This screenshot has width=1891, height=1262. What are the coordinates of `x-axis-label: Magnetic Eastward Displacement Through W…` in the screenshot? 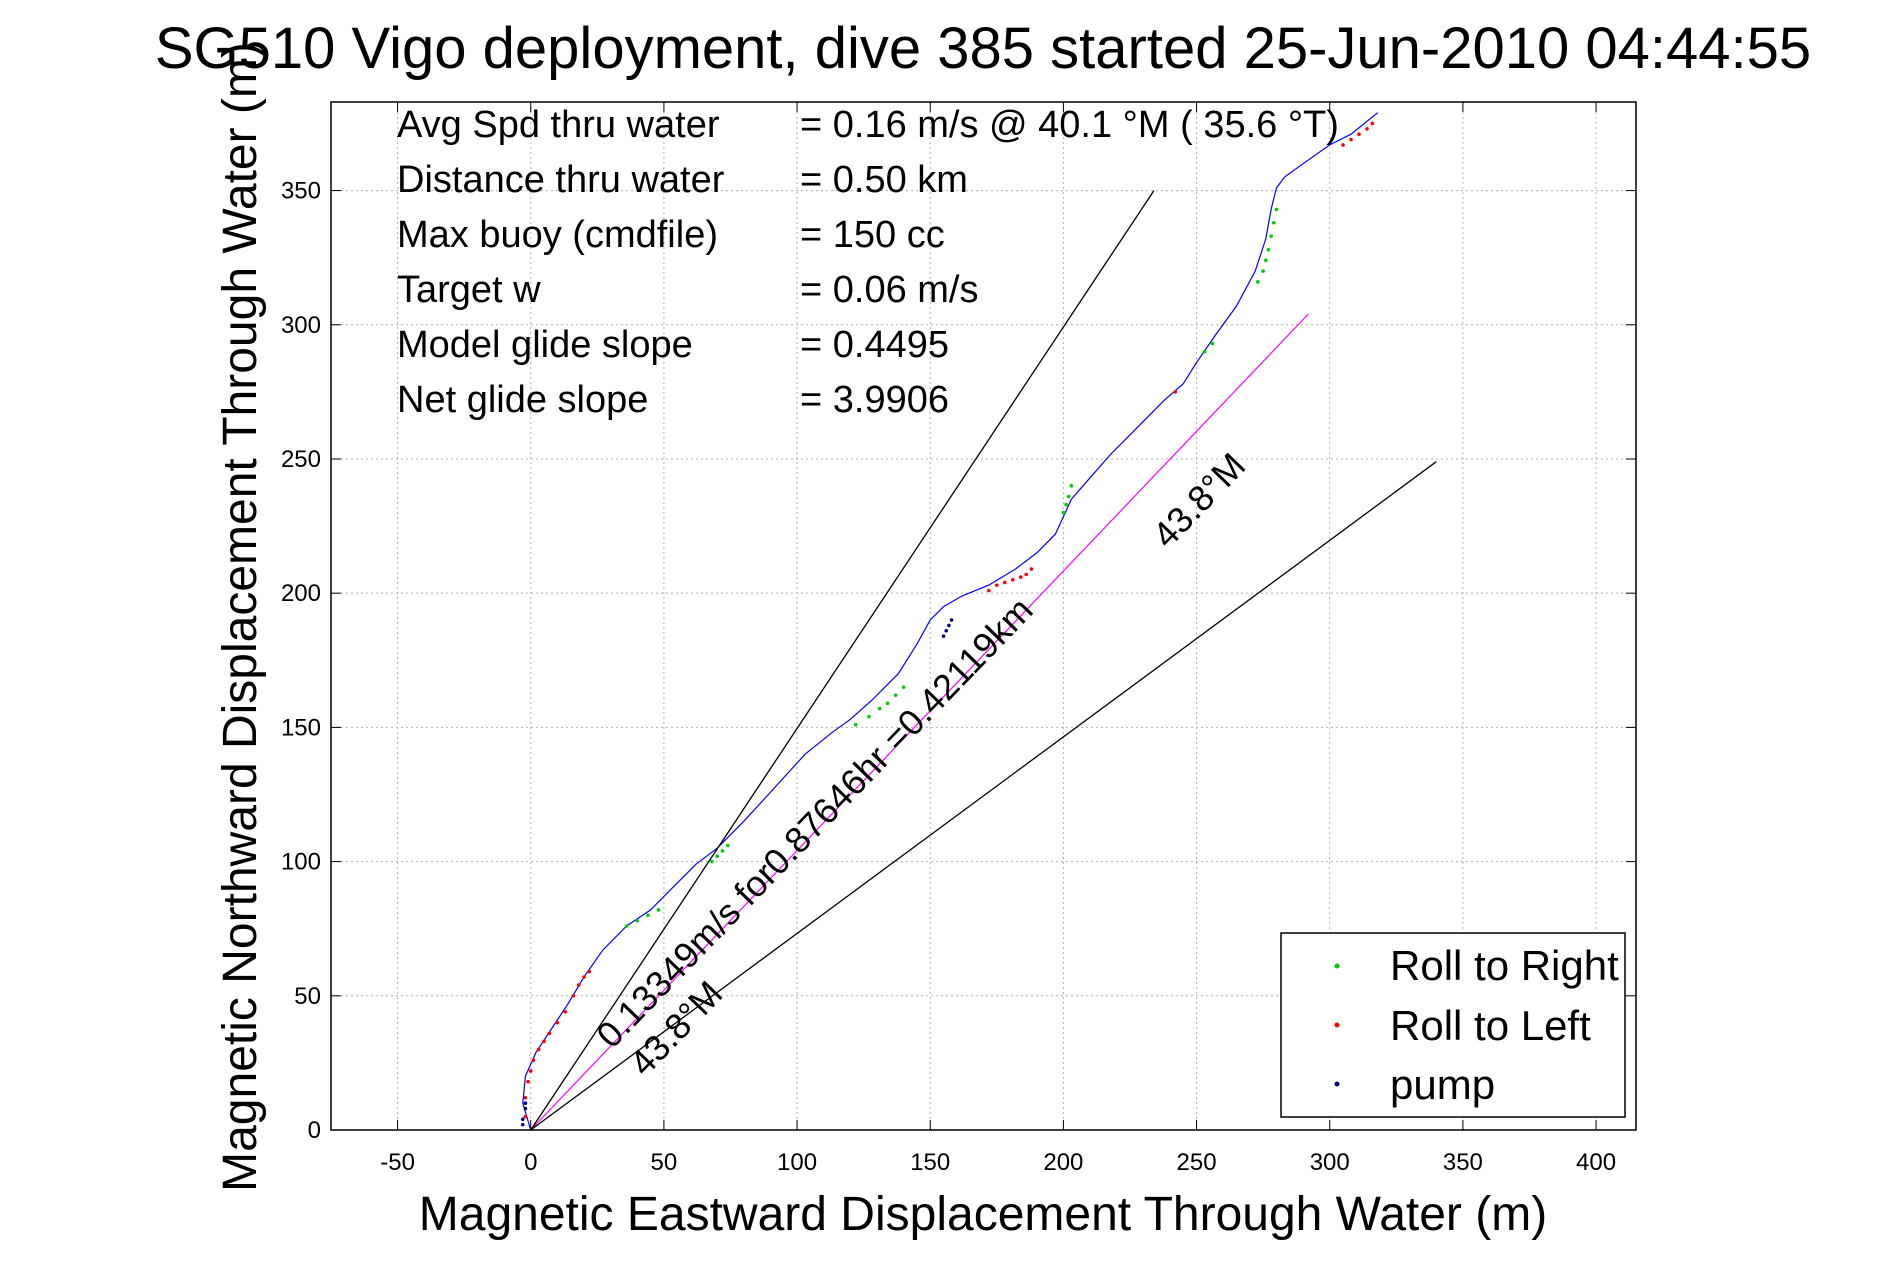 It's located at (983, 1214).